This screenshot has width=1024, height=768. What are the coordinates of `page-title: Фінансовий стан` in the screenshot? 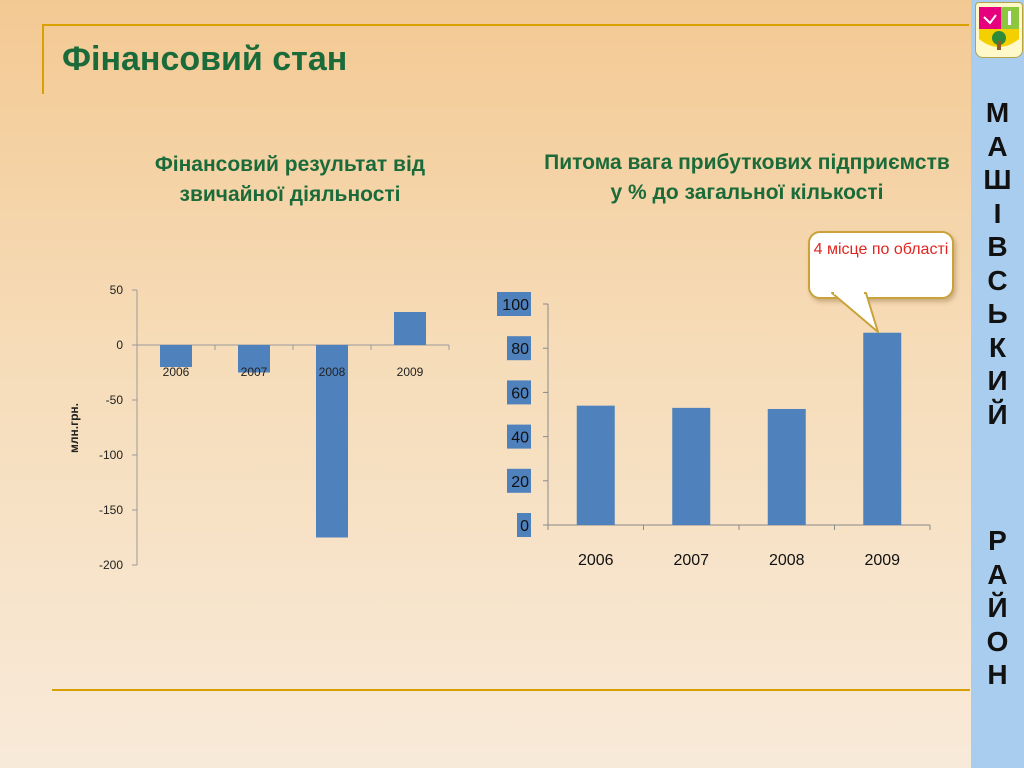 It's located at (205, 59).